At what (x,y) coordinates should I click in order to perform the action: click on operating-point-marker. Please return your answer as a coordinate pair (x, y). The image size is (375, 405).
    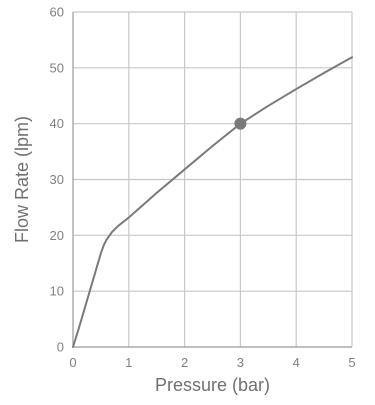
    Looking at the image, I should click on (240, 123).